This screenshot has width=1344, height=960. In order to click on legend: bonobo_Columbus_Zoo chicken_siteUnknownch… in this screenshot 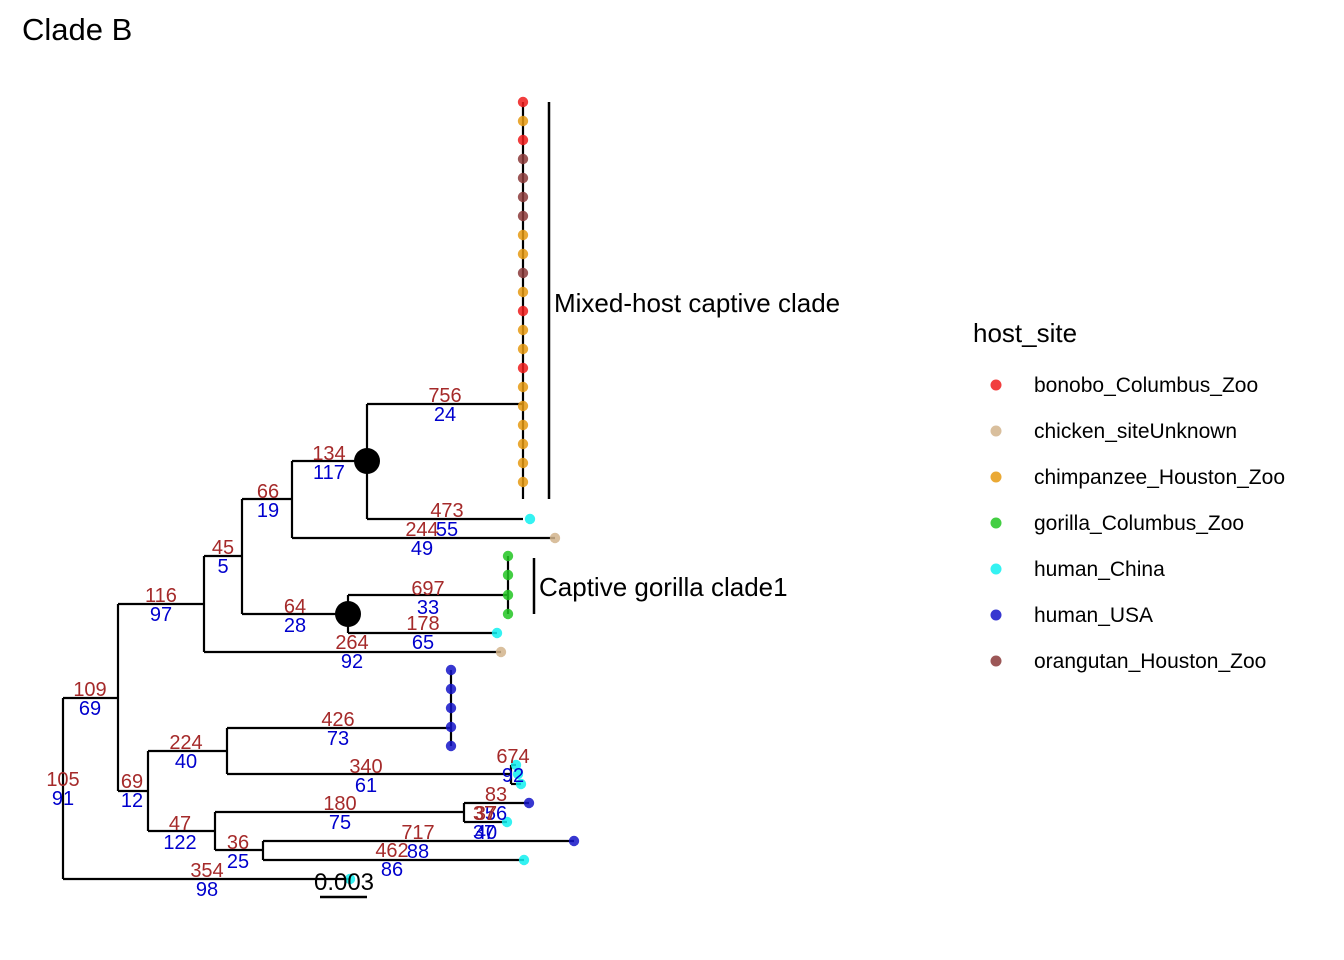, I will do `click(1137, 523)`.